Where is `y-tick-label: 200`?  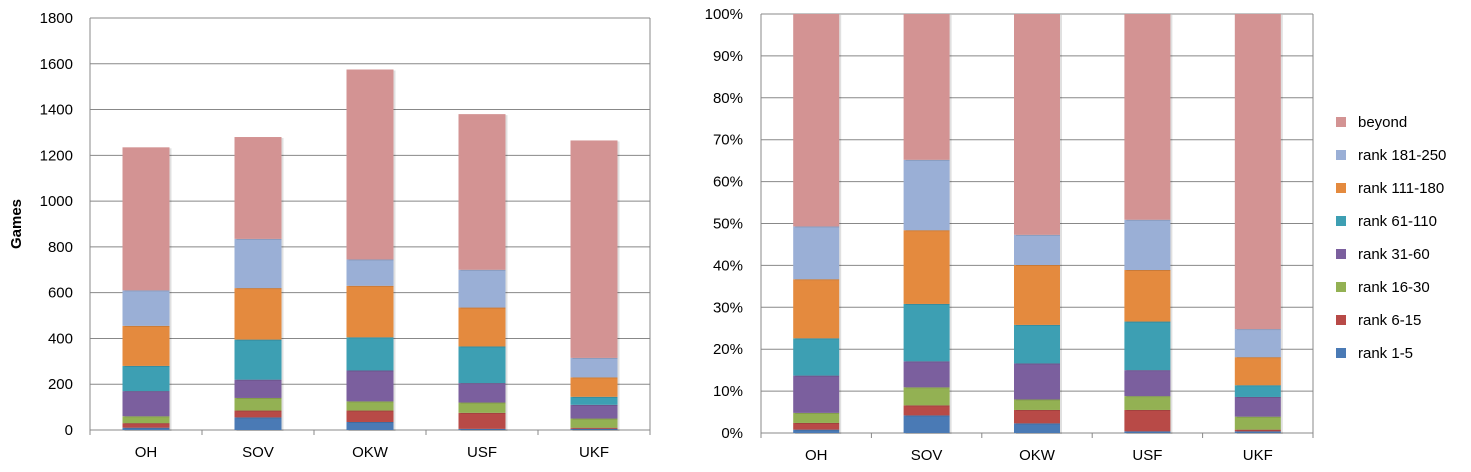 y-tick-label: 200 is located at coordinates (60, 384).